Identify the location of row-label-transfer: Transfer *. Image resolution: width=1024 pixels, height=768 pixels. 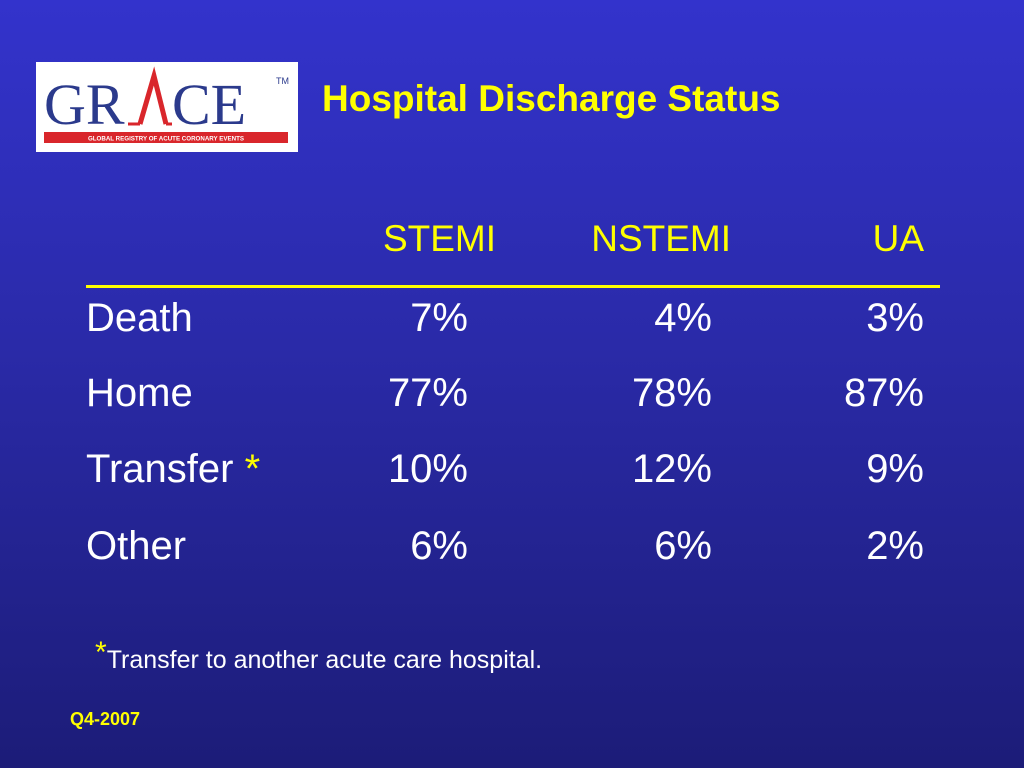
(173, 469).